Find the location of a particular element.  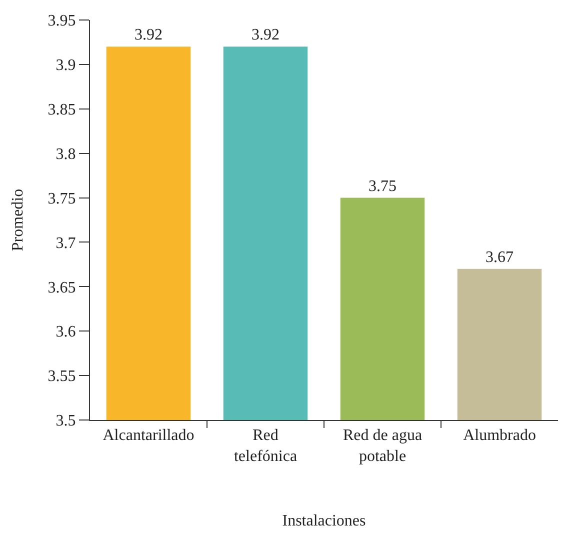

y-tick-label: 3.9 is located at coordinates (66, 65).